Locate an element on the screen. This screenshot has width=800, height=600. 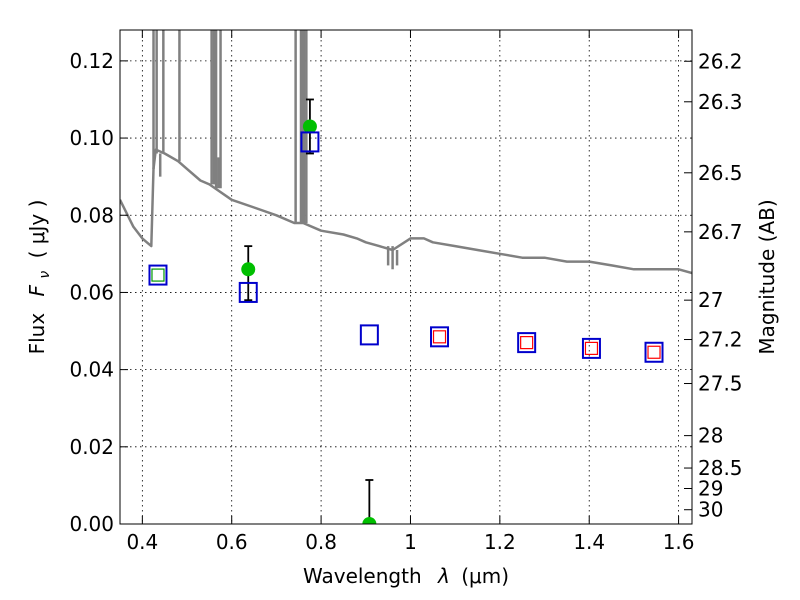
y2-tick-label: 27.2 is located at coordinates (720, 340).